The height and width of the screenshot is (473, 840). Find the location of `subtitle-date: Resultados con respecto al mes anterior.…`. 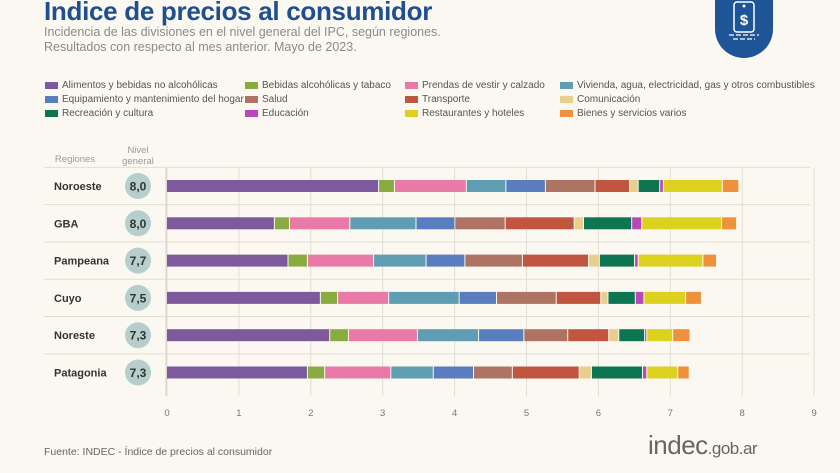

subtitle-date: Resultados con respecto al mes anterior.… is located at coordinates (200, 47).